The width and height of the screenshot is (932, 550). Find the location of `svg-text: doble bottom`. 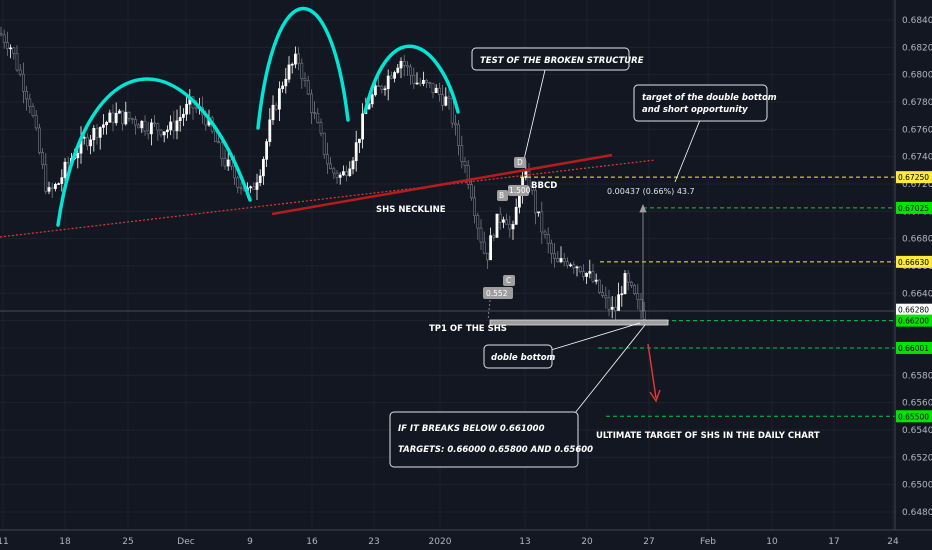

svg-text: doble bottom is located at coordinates (523, 358).